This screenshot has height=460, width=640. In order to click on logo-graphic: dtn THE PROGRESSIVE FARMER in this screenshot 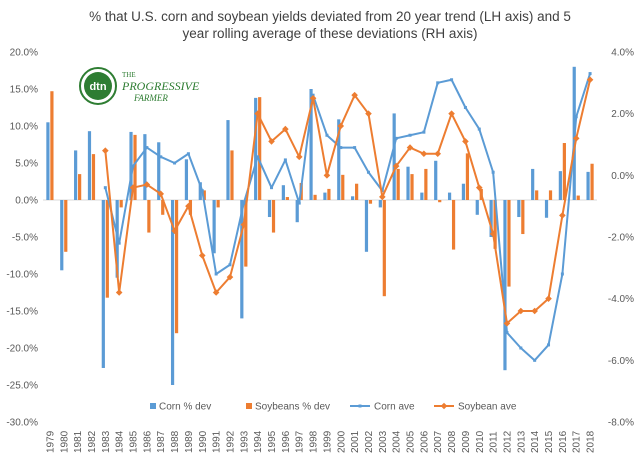, I will do `click(139, 86)`.